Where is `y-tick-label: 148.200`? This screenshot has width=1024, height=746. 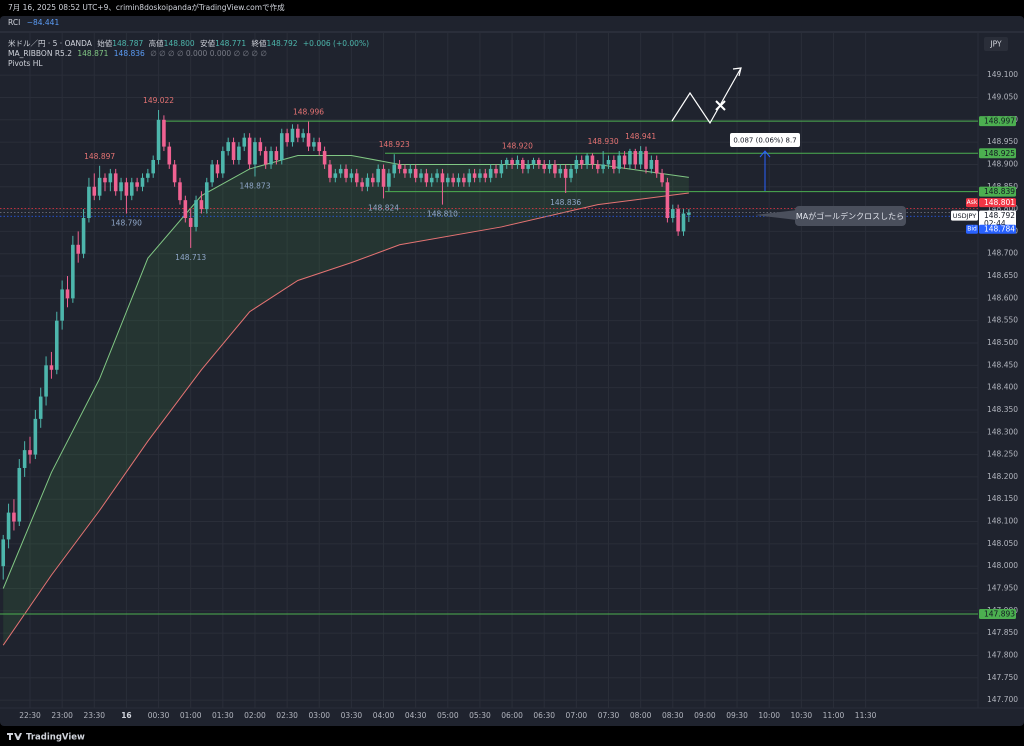
y-tick-label: 148.200 is located at coordinates (1002, 476).